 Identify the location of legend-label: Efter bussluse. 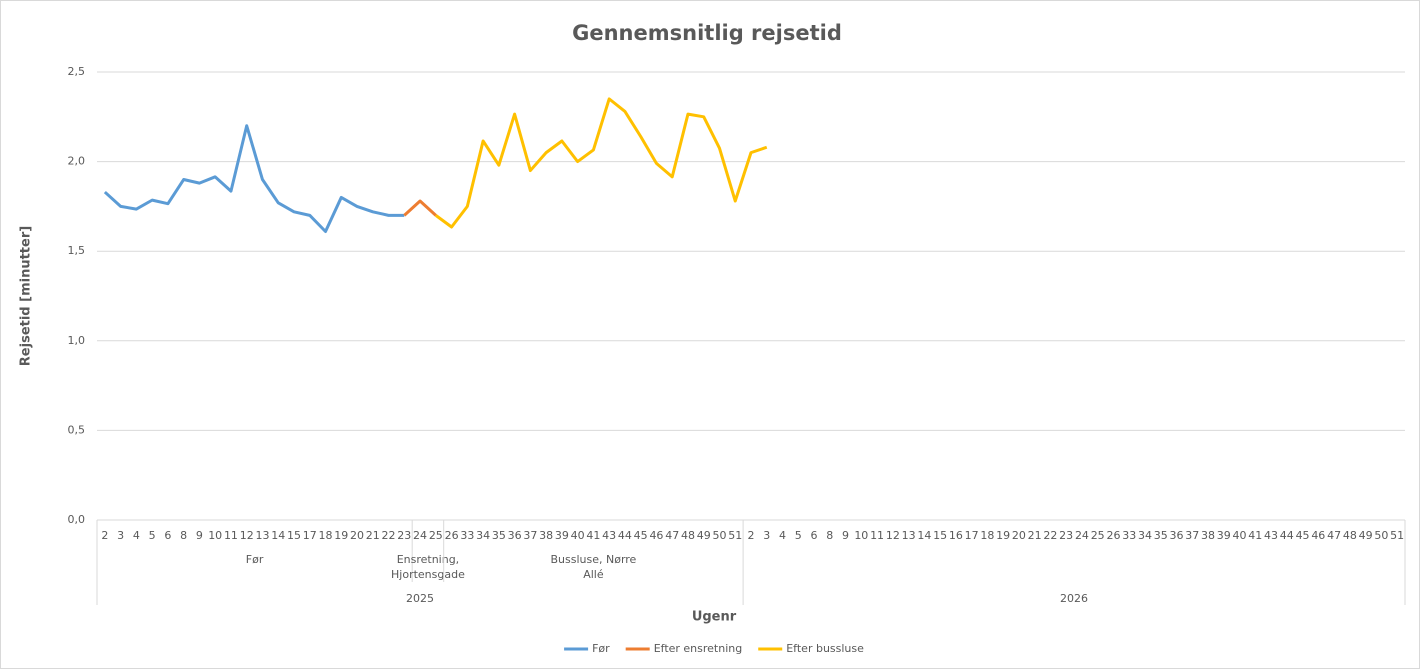
(825, 648).